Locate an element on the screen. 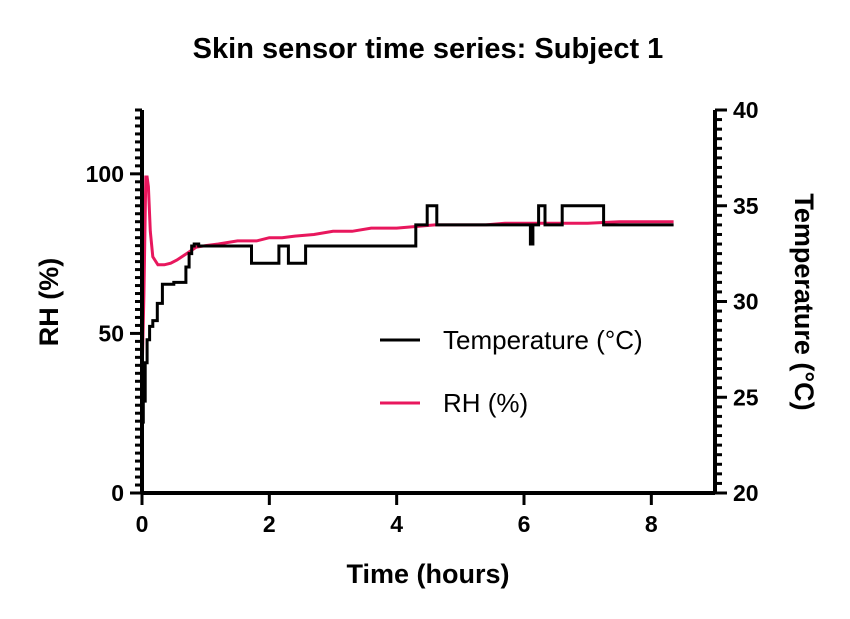 The image size is (850, 619). x-tick-label: 4 is located at coordinates (396, 524).